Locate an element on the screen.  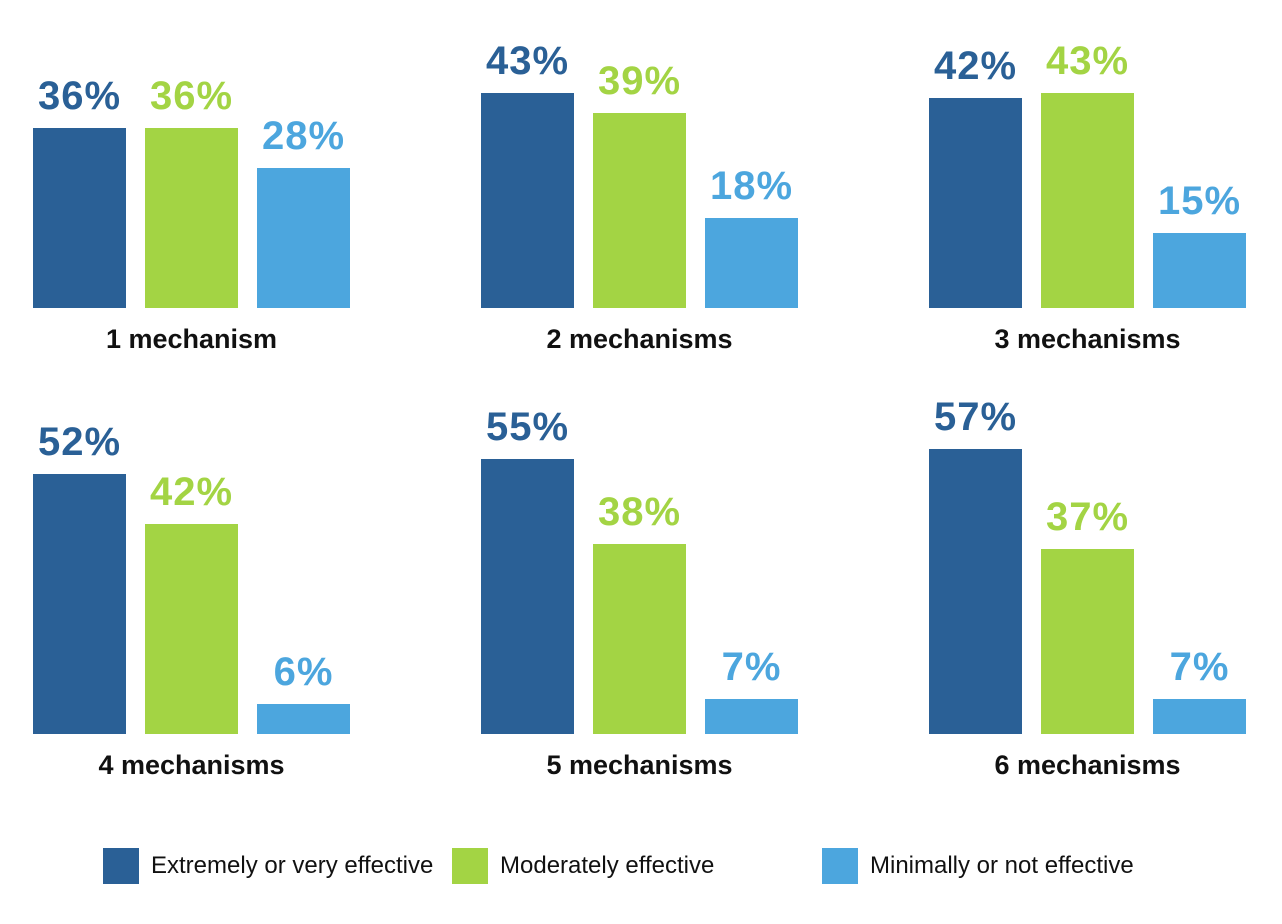
bar-group-minimally: 28% is located at coordinates (303, 212).